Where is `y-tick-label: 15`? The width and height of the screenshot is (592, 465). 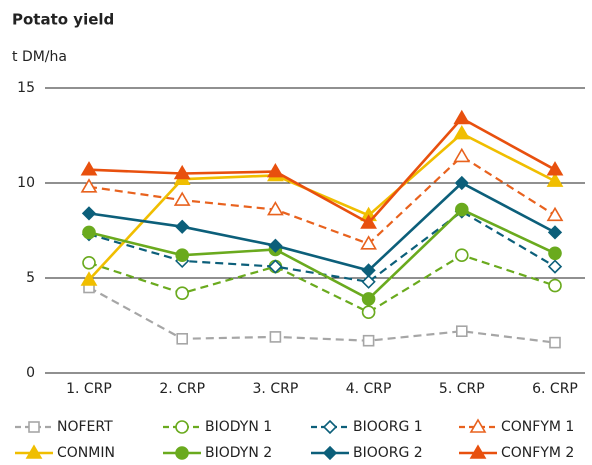 y-tick-label: 15 is located at coordinates (26, 88).